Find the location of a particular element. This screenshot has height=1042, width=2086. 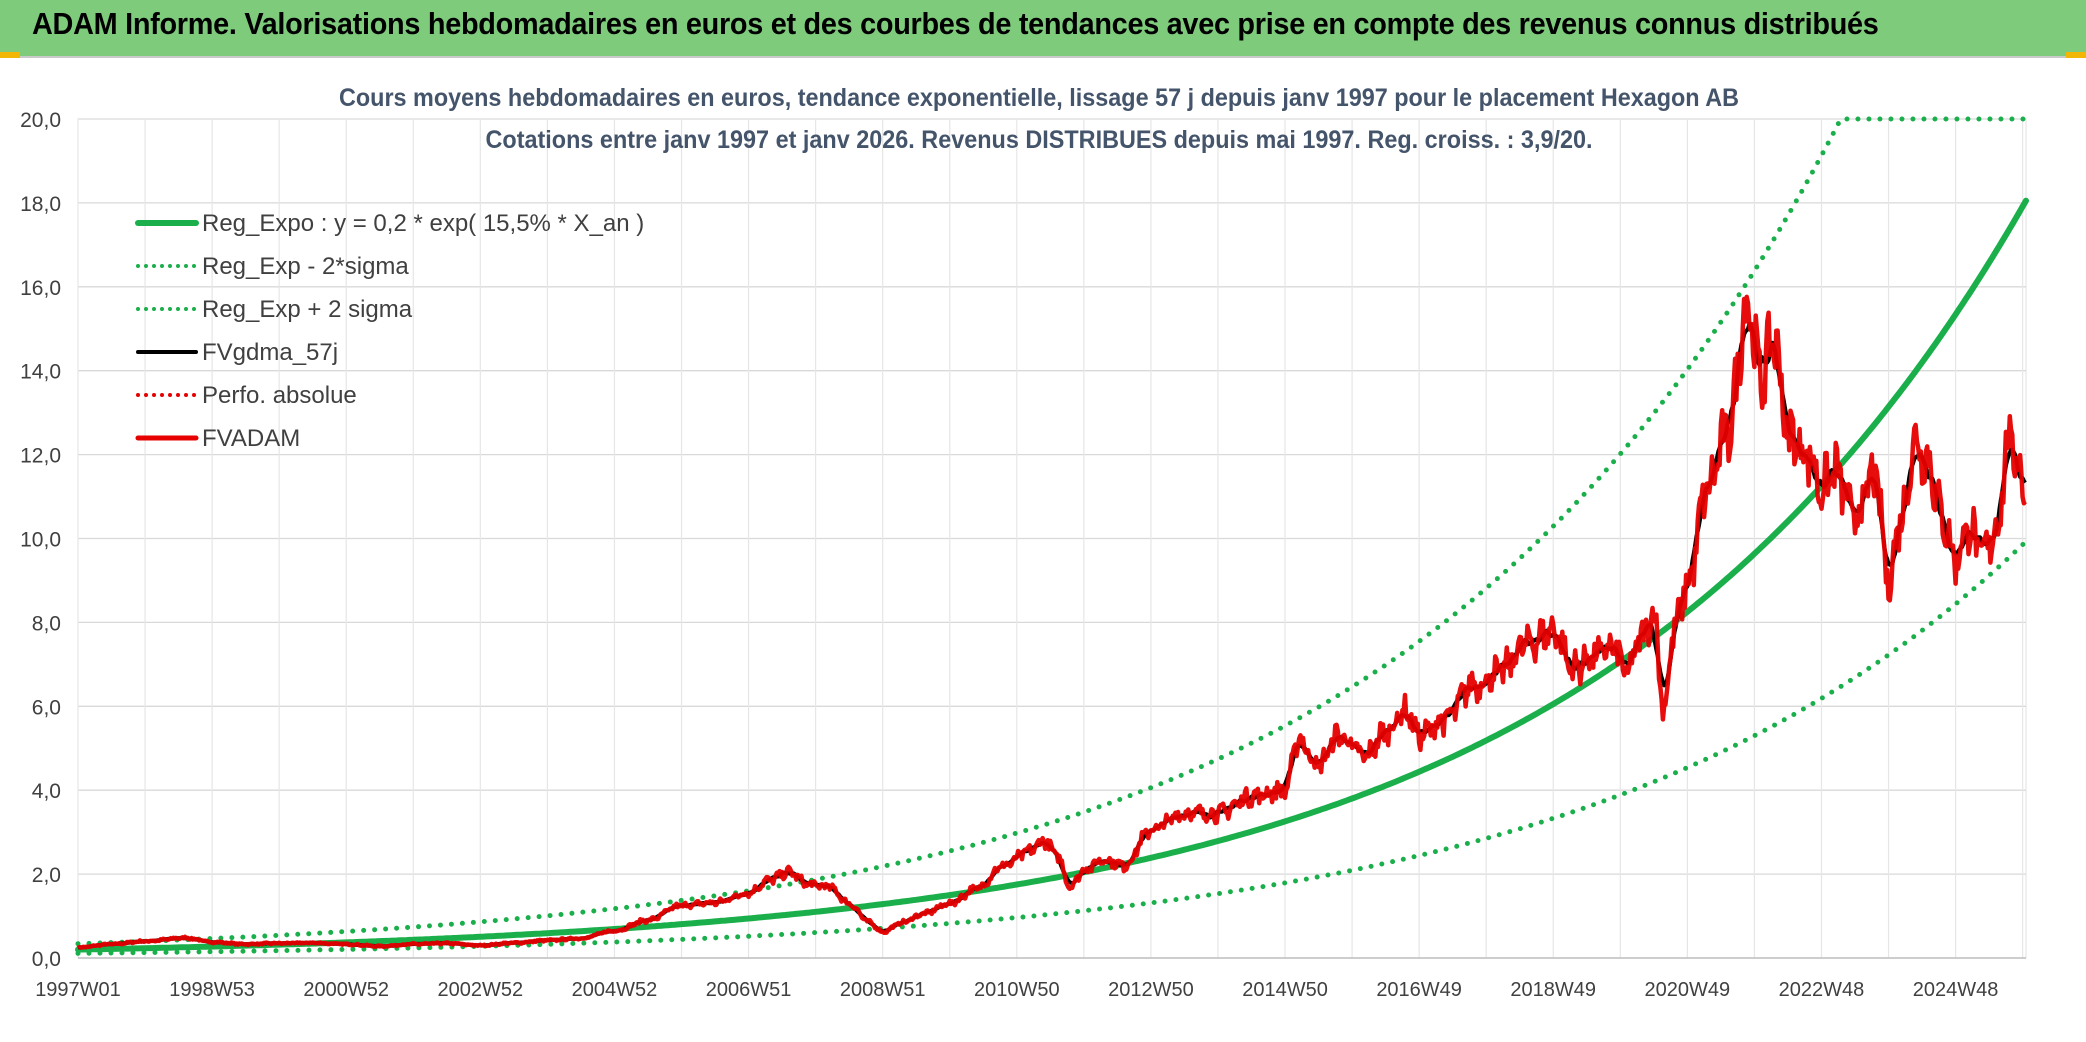

x-tick-label: 2006W51 is located at coordinates (749, 990).